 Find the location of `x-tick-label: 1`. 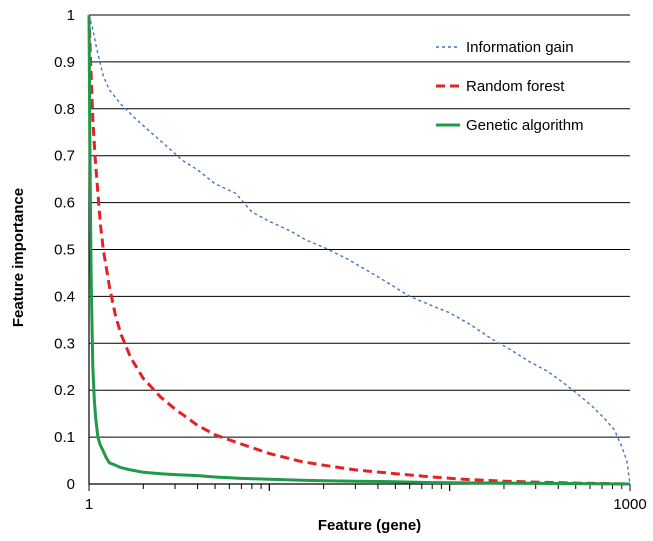

x-tick-label: 1 is located at coordinates (89, 504).